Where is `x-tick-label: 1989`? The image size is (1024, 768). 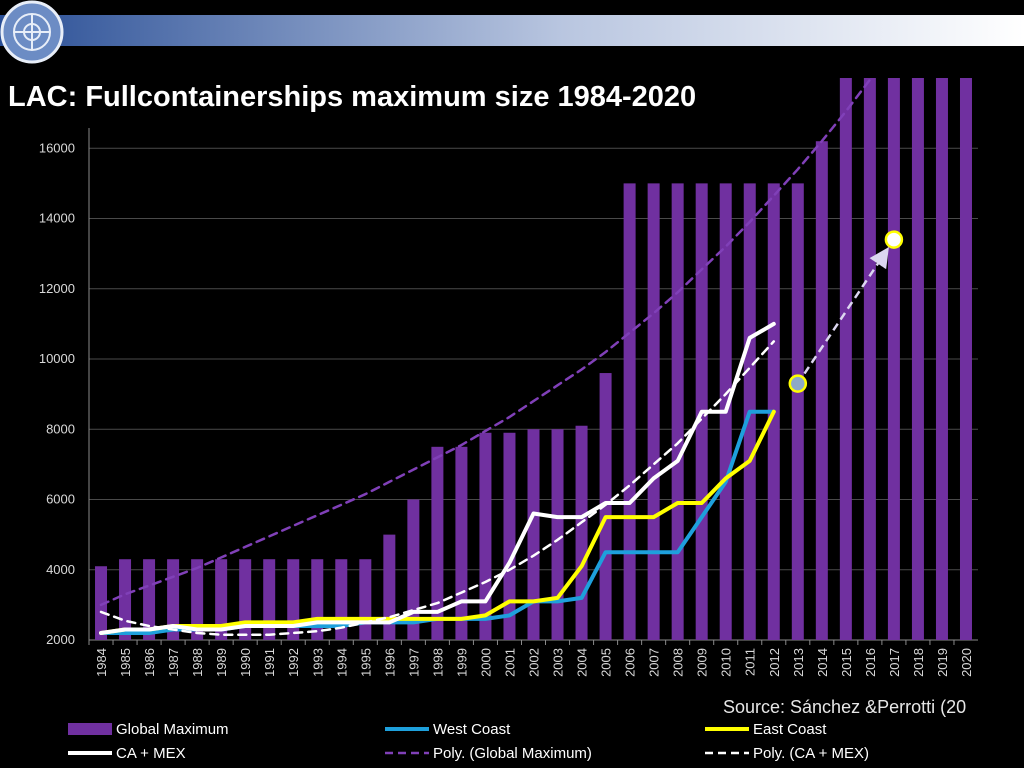
x-tick-label: 1989 is located at coordinates (221, 662).